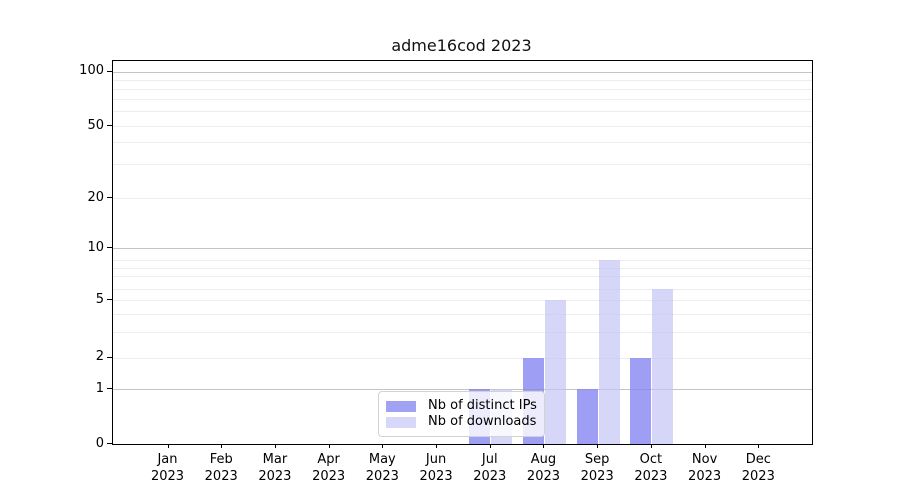 The image size is (900, 500). Describe the element at coordinates (651, 446) in the screenshot. I see `x-tick-mark-oct` at that location.